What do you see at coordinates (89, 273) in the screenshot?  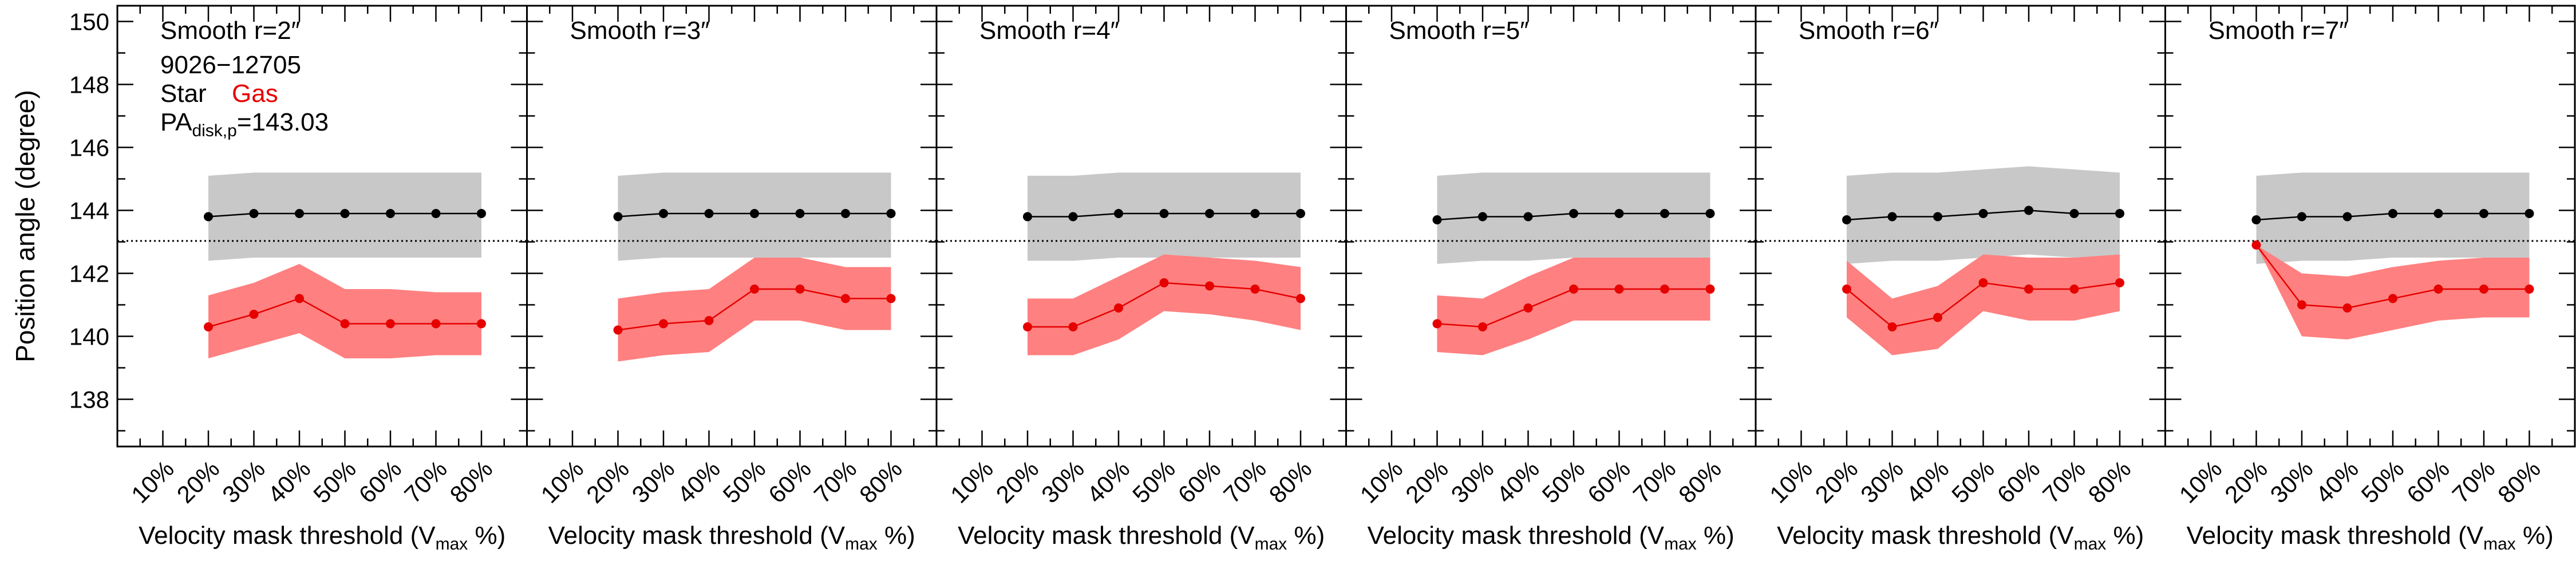 I see `y-tick-label: 142` at bounding box center [89, 273].